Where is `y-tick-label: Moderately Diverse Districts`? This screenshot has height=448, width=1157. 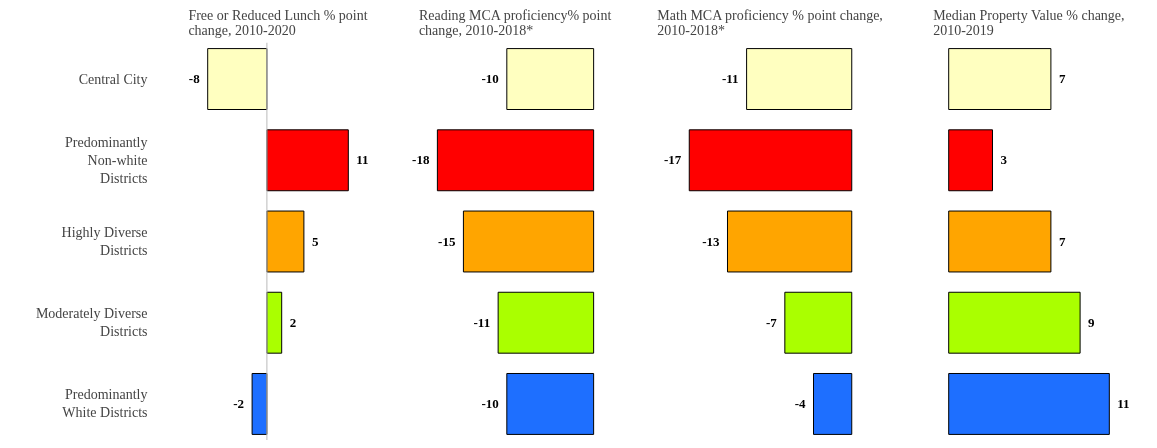
y-tick-label: Moderately Diverse Districts is located at coordinates (91, 323).